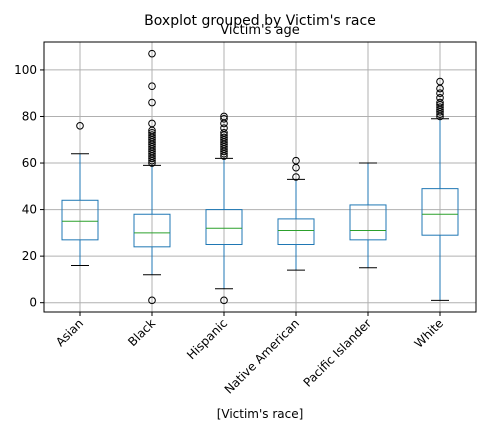  What do you see at coordinates (429, 333) in the screenshot?
I see `x-tick-label: White` at bounding box center [429, 333].